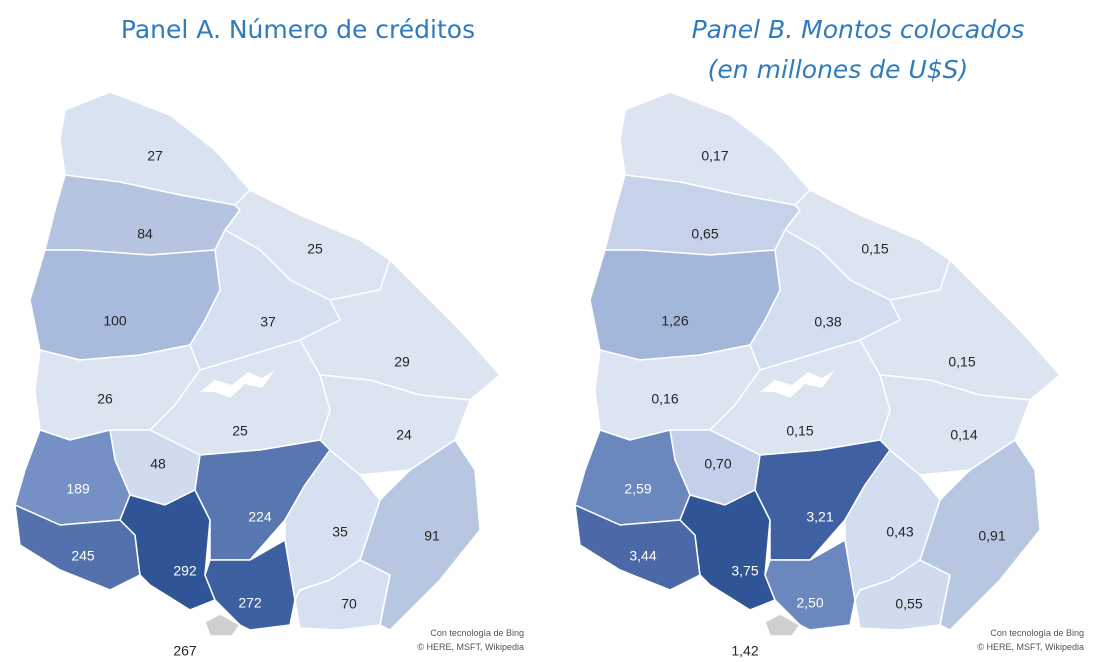  I want to click on region-label: 26, so click(105, 399).